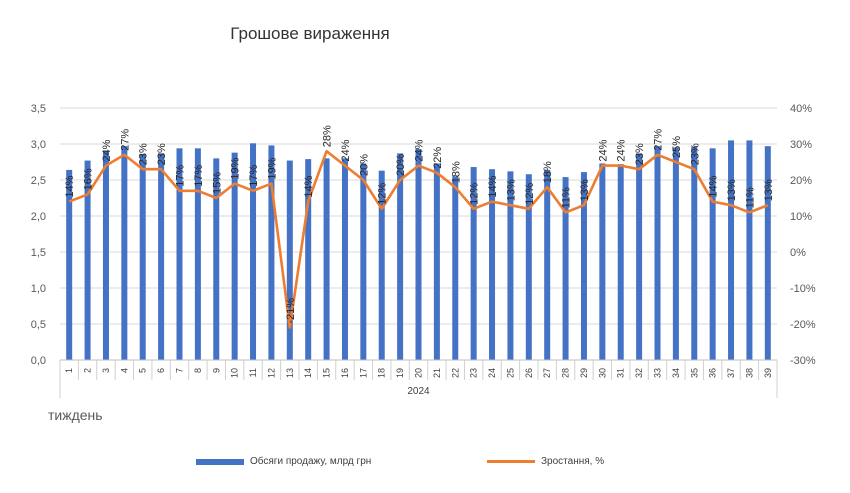  Describe the element at coordinates (677, 147) in the screenshot. I see `data-label: 25%` at that location.